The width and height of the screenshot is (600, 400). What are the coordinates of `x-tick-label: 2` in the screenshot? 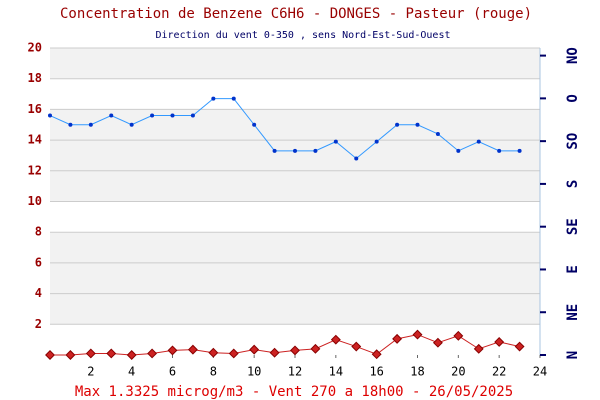 It's located at (90, 372).